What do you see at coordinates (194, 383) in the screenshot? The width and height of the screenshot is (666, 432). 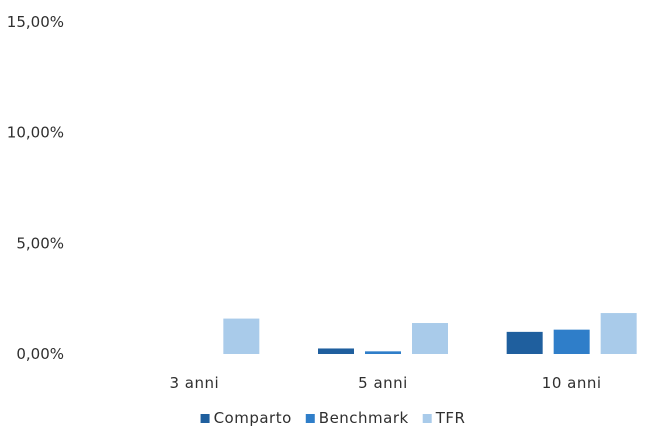 I see `x-category-label: 3 anni` at bounding box center [194, 383].